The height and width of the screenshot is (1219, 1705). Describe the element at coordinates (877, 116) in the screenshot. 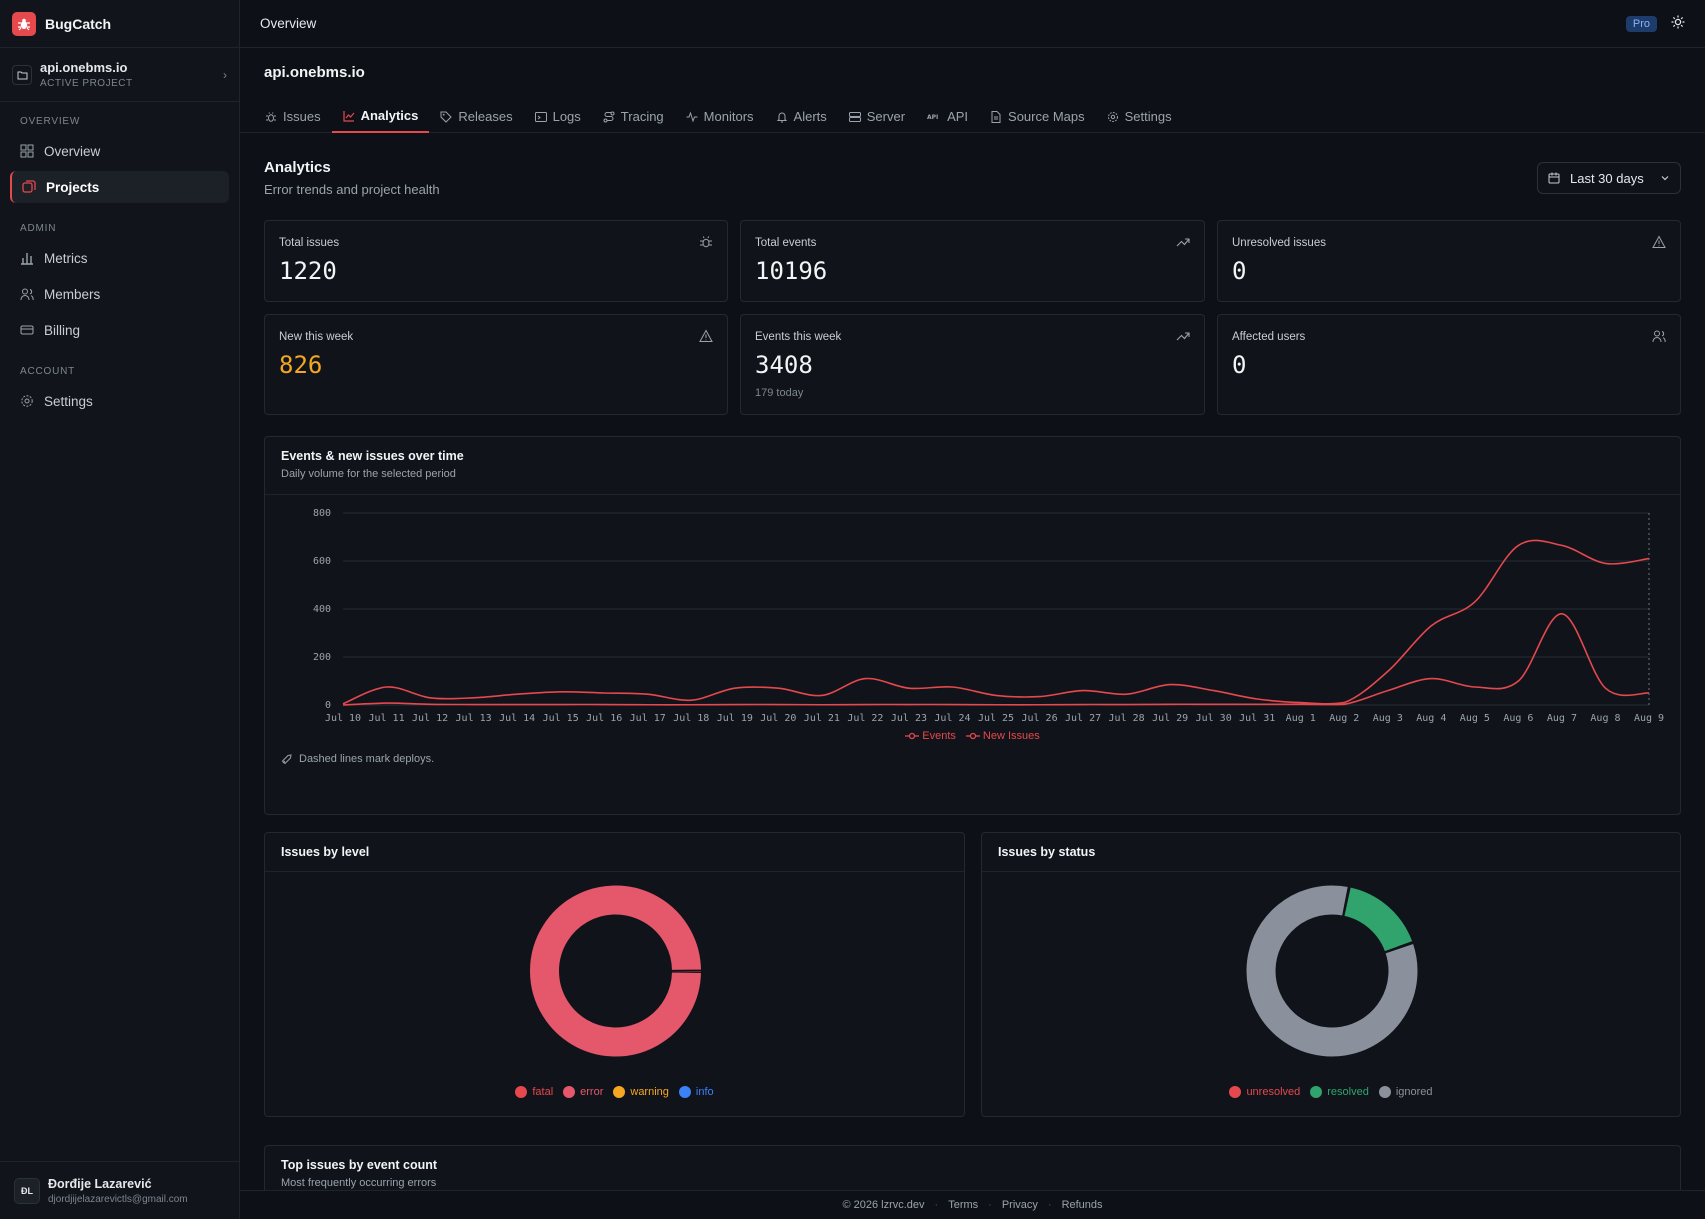

I see `tab-server: Server` at that location.